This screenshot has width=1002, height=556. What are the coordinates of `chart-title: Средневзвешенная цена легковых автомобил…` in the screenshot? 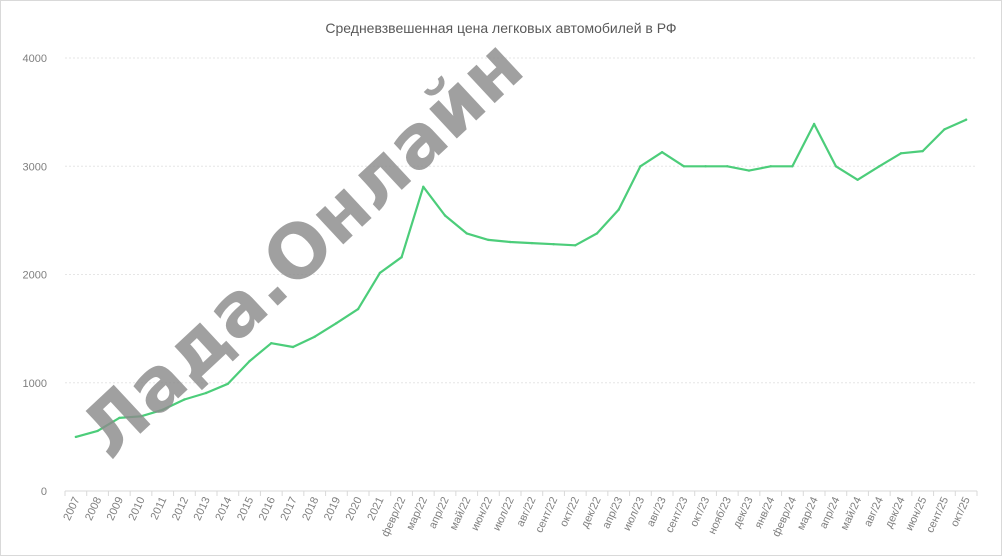 It's located at (500, 28).